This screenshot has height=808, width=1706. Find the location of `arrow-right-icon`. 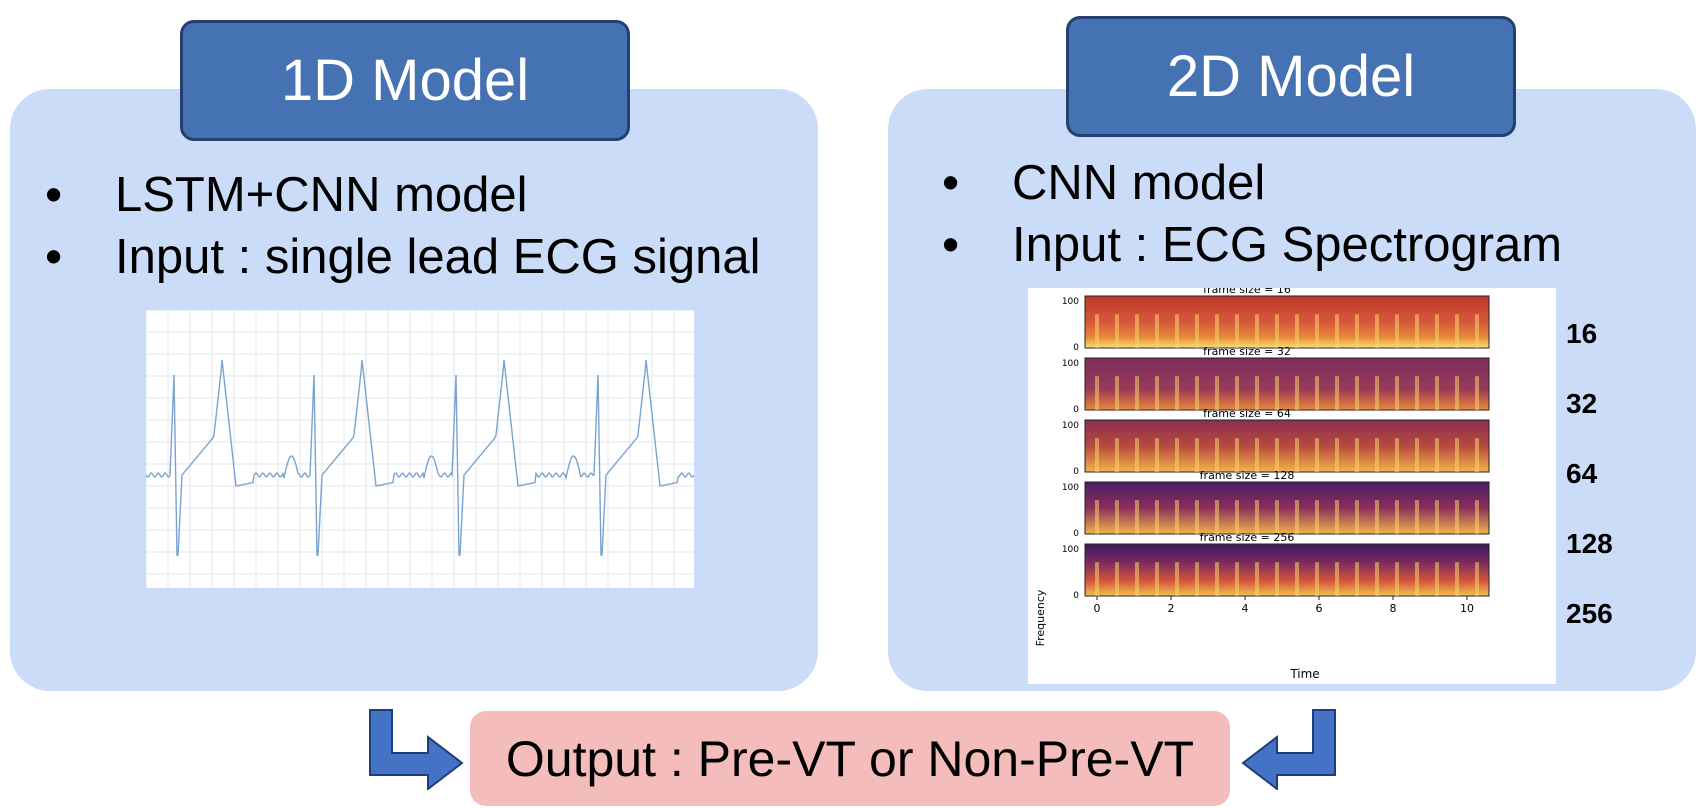

arrow-right-icon is located at coordinates (1288, 749).